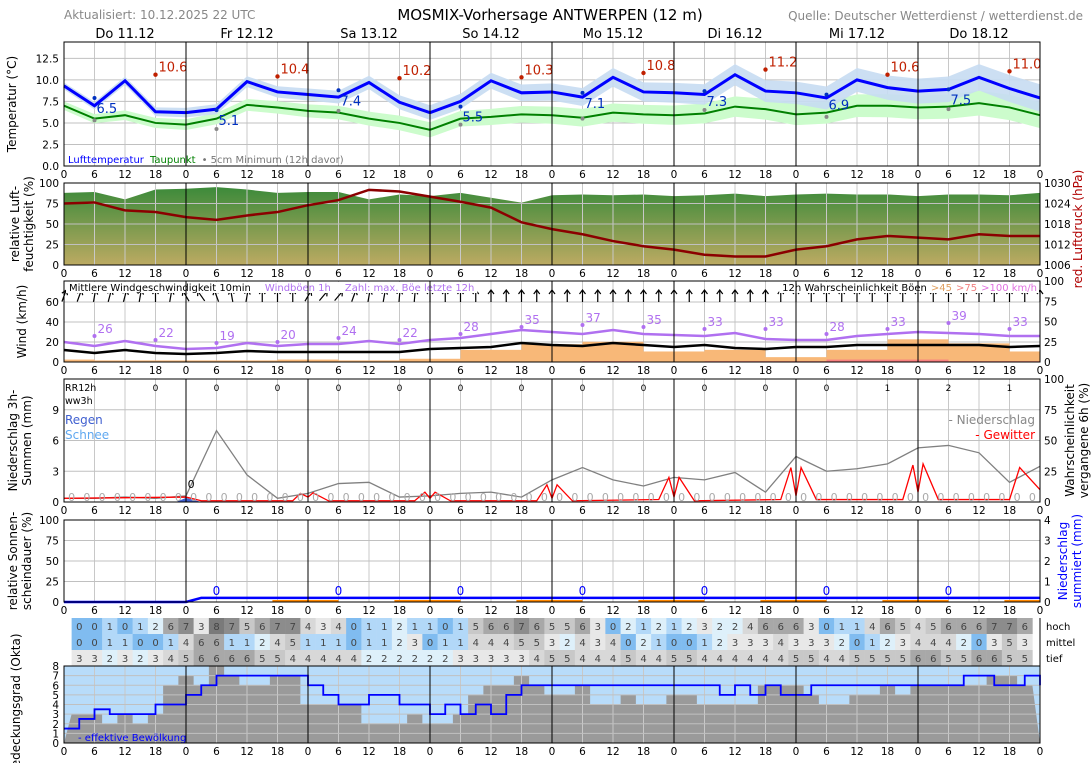  I want to click on max-gust-label: 20, so click(288, 335).